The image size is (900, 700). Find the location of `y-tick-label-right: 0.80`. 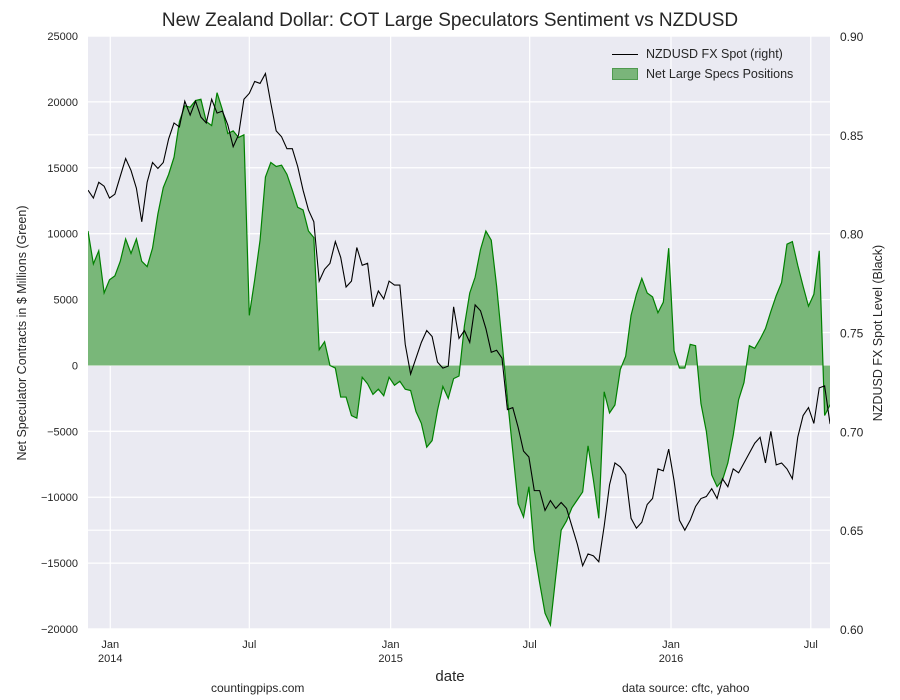

y-tick-label-right: 0.80 is located at coordinates (852, 235).